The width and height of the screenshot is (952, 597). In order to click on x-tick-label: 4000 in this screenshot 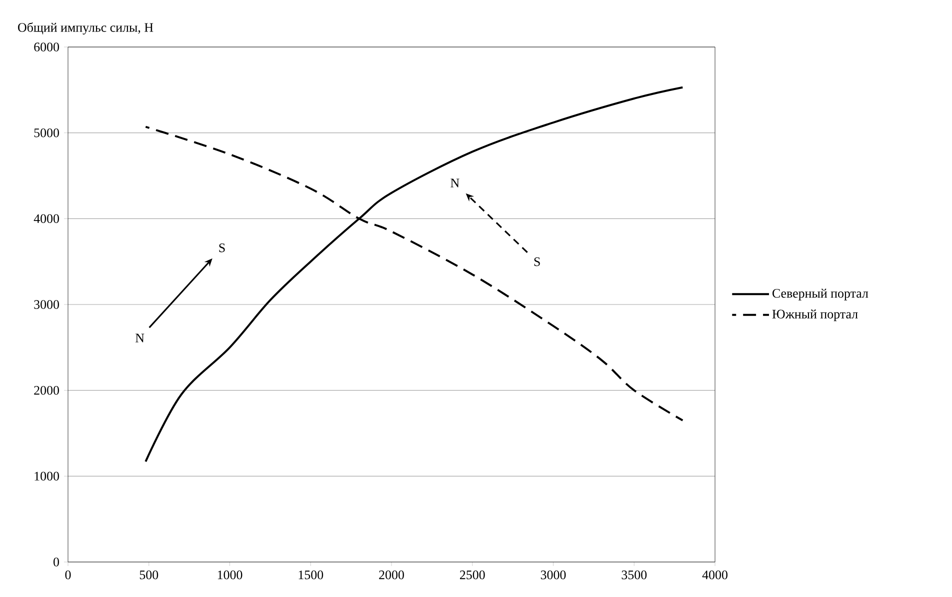, I will do `click(715, 575)`.